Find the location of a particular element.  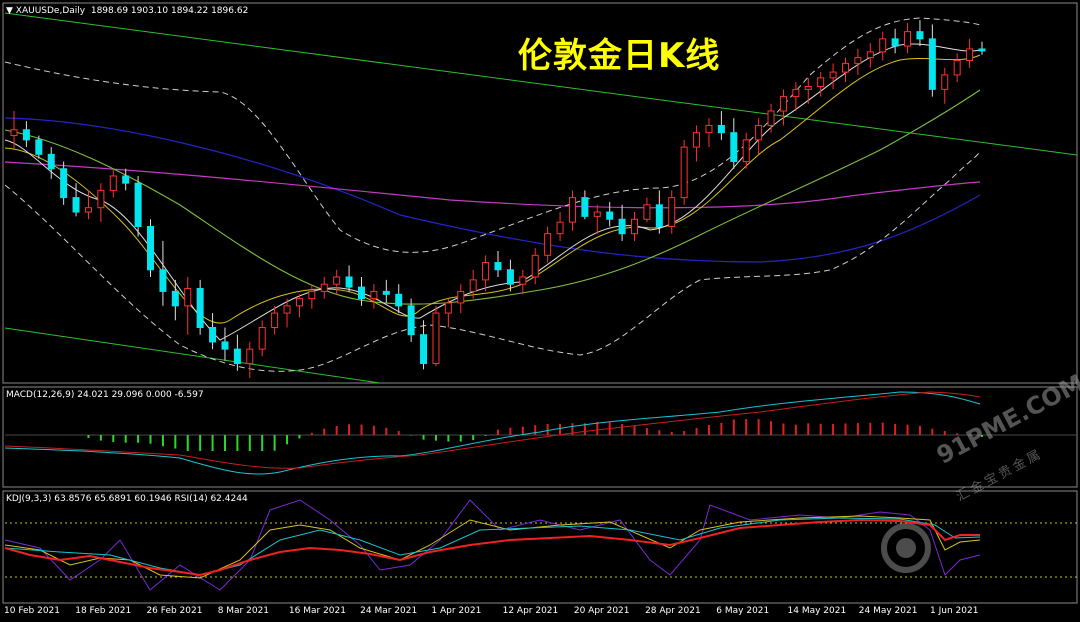

macd-line is located at coordinates (492, 433).